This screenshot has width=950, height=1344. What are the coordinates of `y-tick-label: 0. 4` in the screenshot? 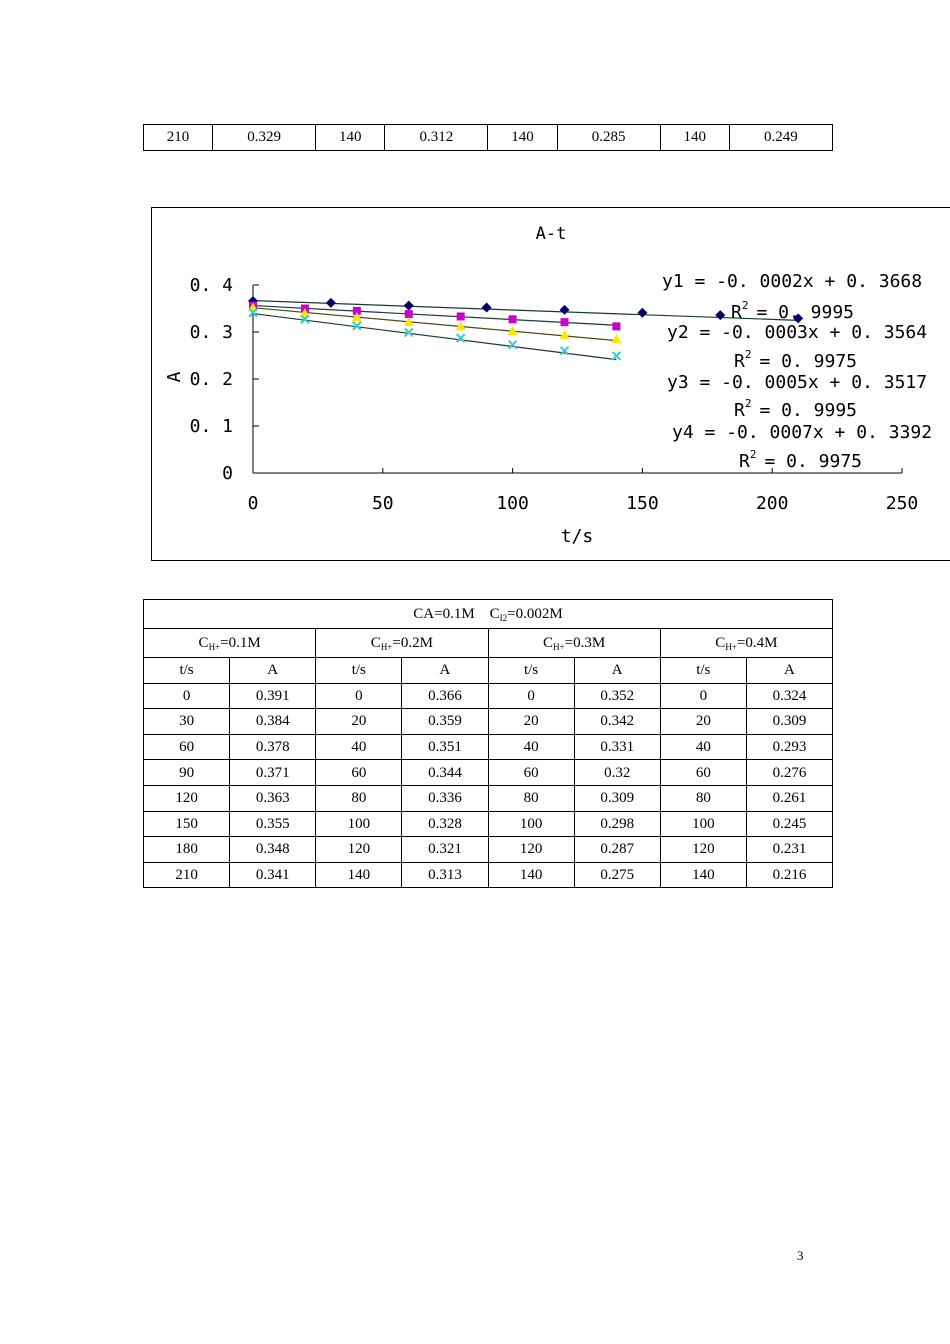 It's located at (211, 285).